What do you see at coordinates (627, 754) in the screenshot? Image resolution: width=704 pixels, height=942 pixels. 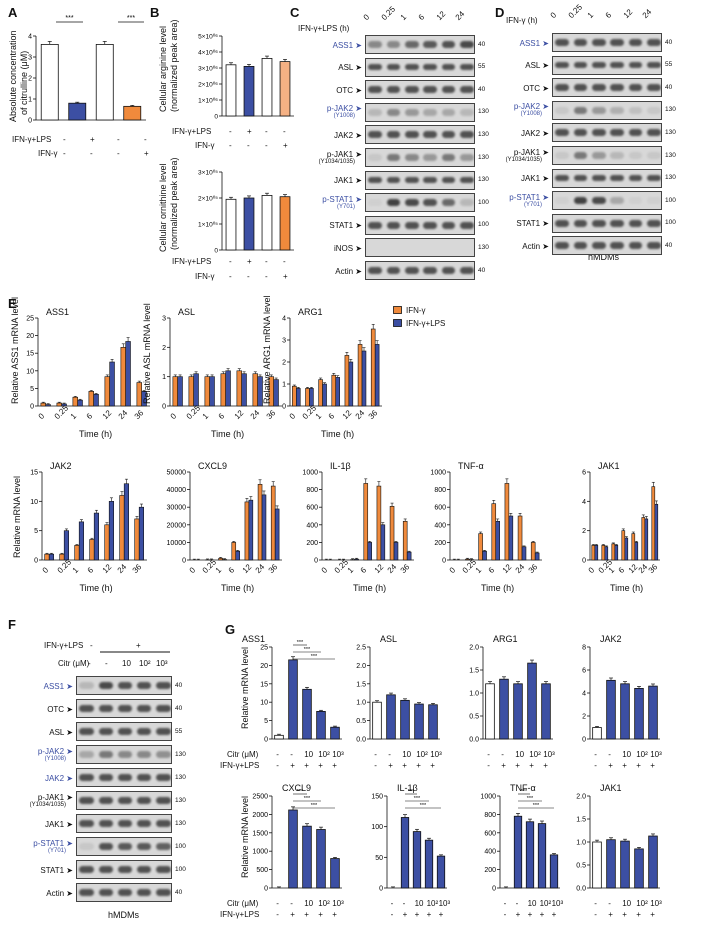 I see `panel-g-citr-value: 10` at bounding box center [627, 754].